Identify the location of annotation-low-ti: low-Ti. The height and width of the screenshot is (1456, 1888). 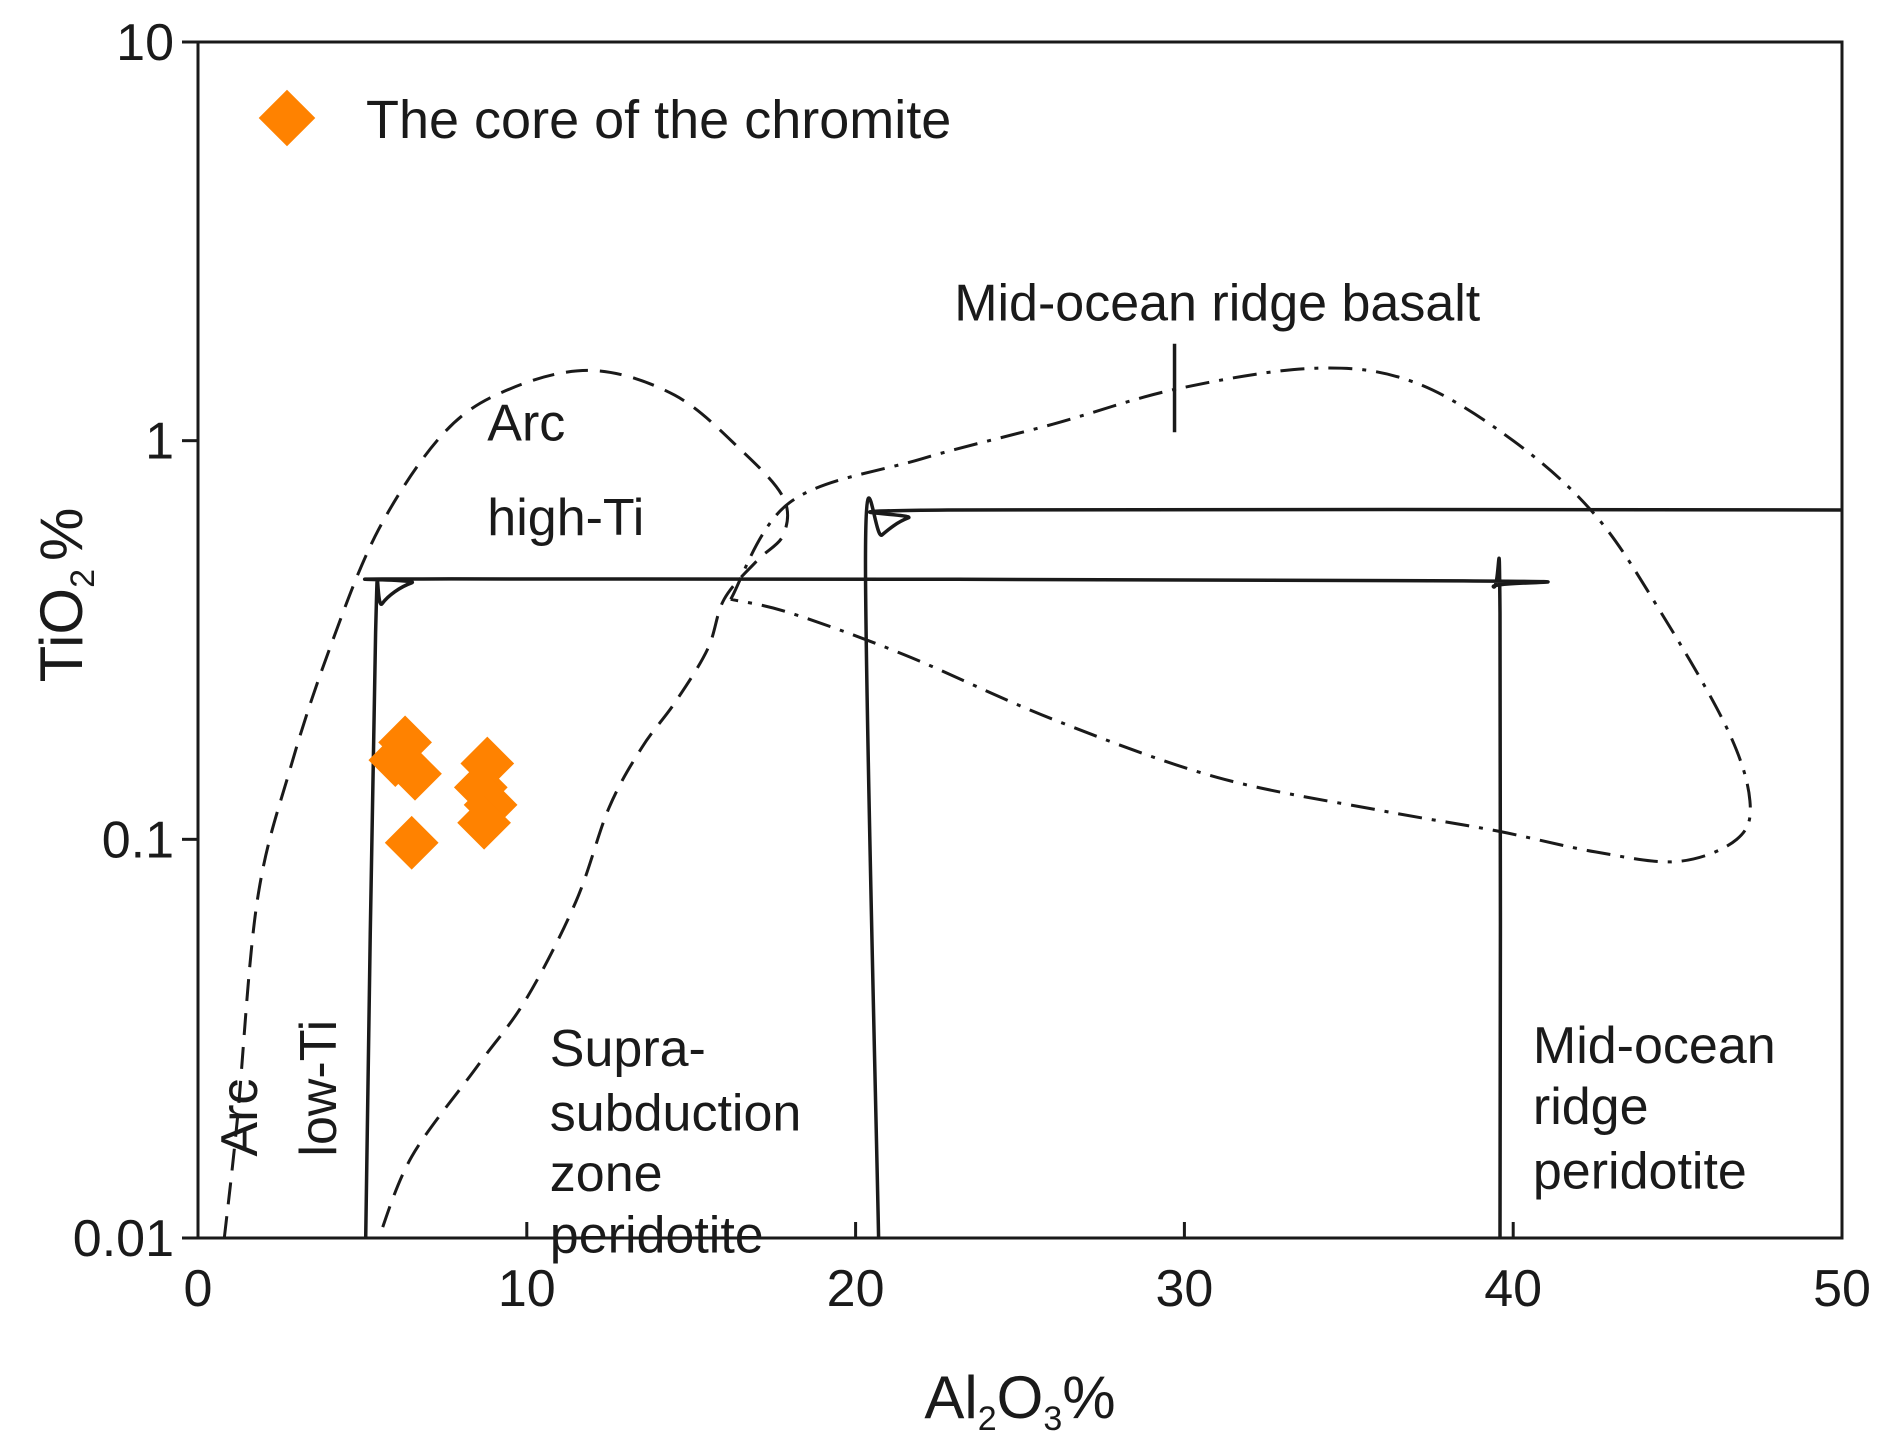
(319, 1088).